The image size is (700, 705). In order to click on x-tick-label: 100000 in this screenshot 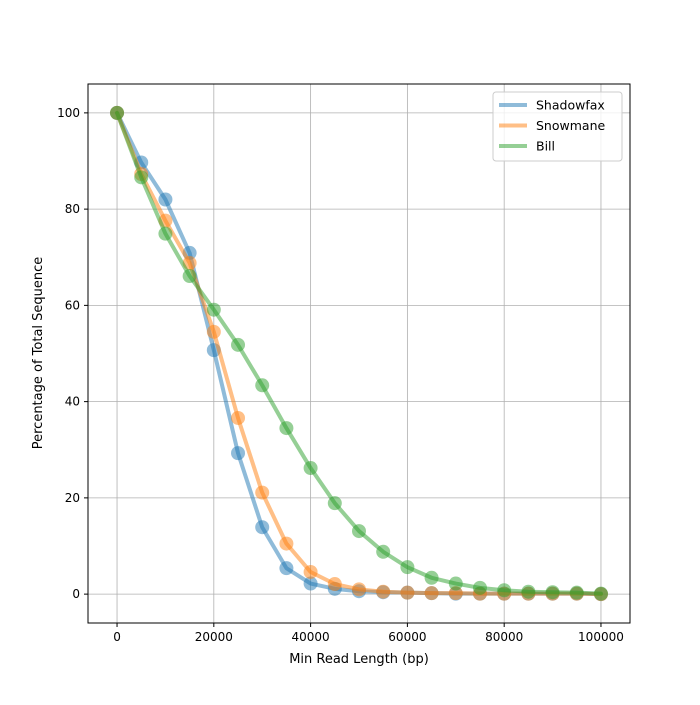, I will do `click(601, 637)`.